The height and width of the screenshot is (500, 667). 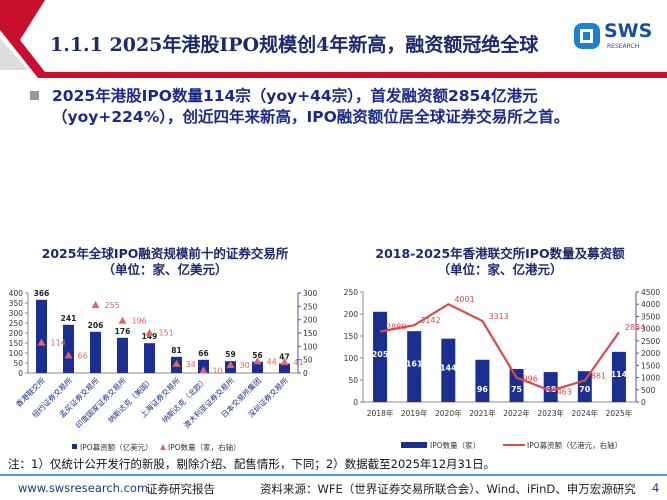 What do you see at coordinates (69, 318) in the screenshot?
I see `bar-value-label: 241` at bounding box center [69, 318].